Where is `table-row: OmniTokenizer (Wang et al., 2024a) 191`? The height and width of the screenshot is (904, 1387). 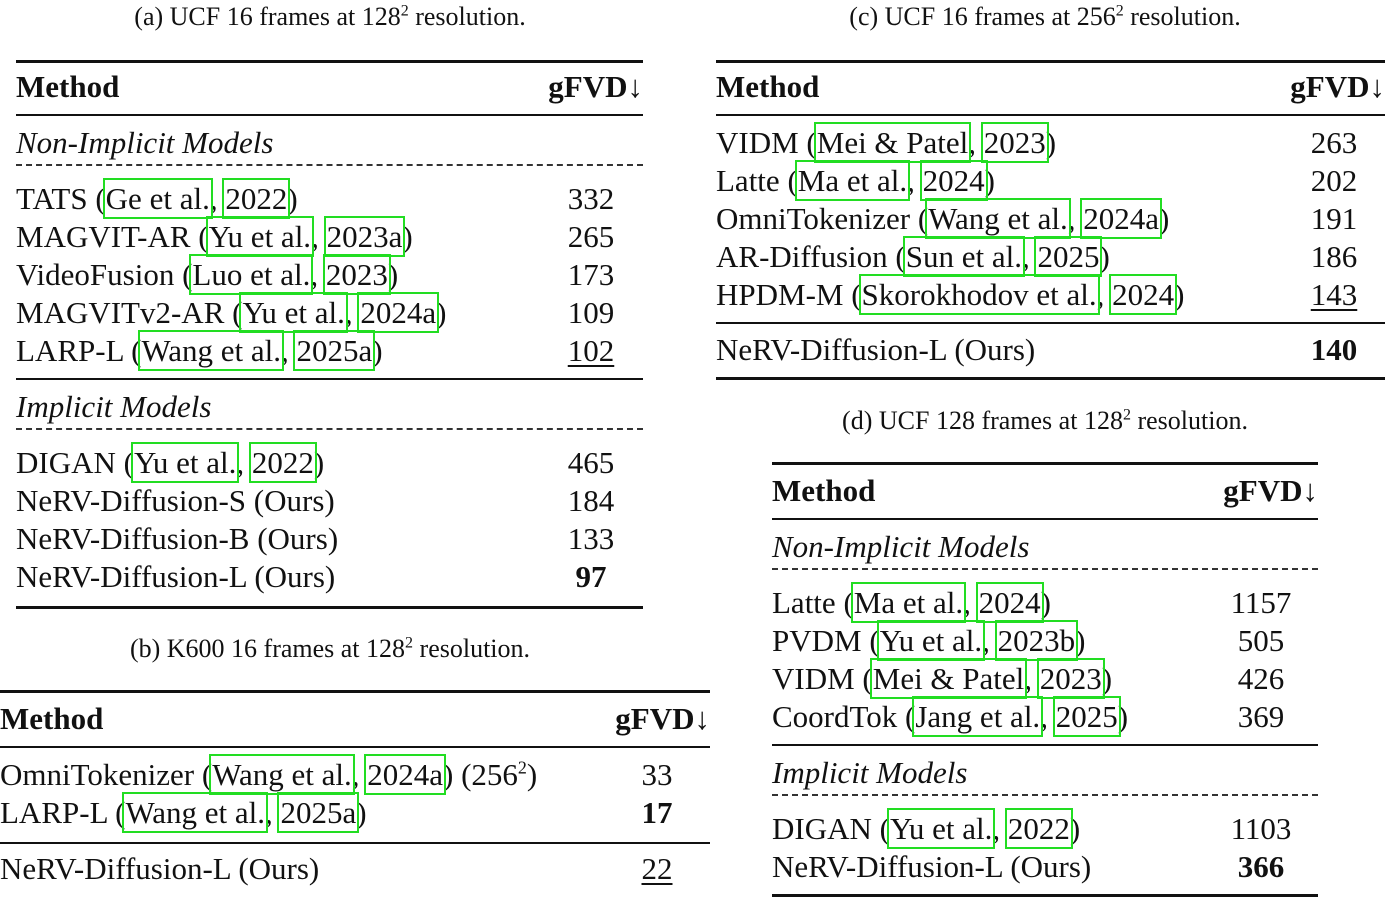 table-row: OmniTokenizer (Wang et al., 2024a) 191 is located at coordinates (1050, 218).